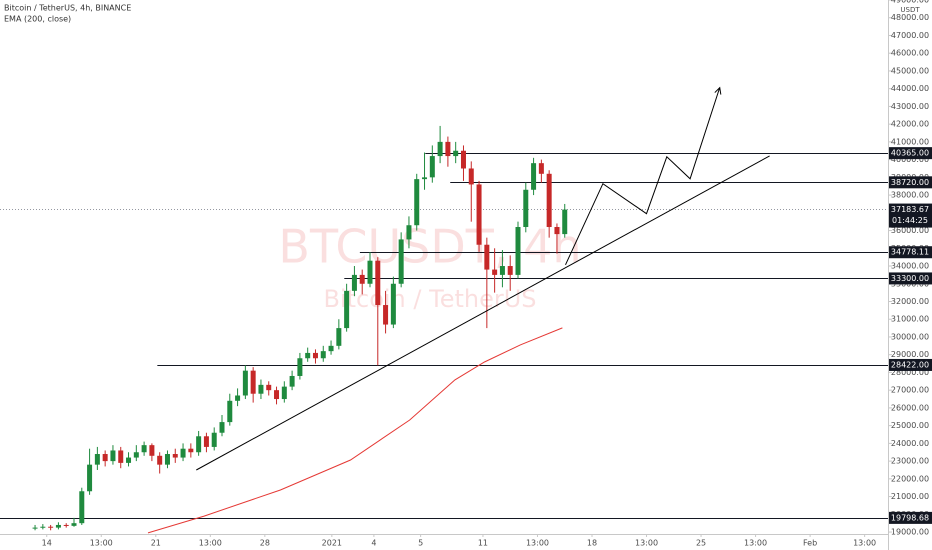 The image size is (932, 550). I want to click on y-tick-label: 45000.00, so click(910, 70).